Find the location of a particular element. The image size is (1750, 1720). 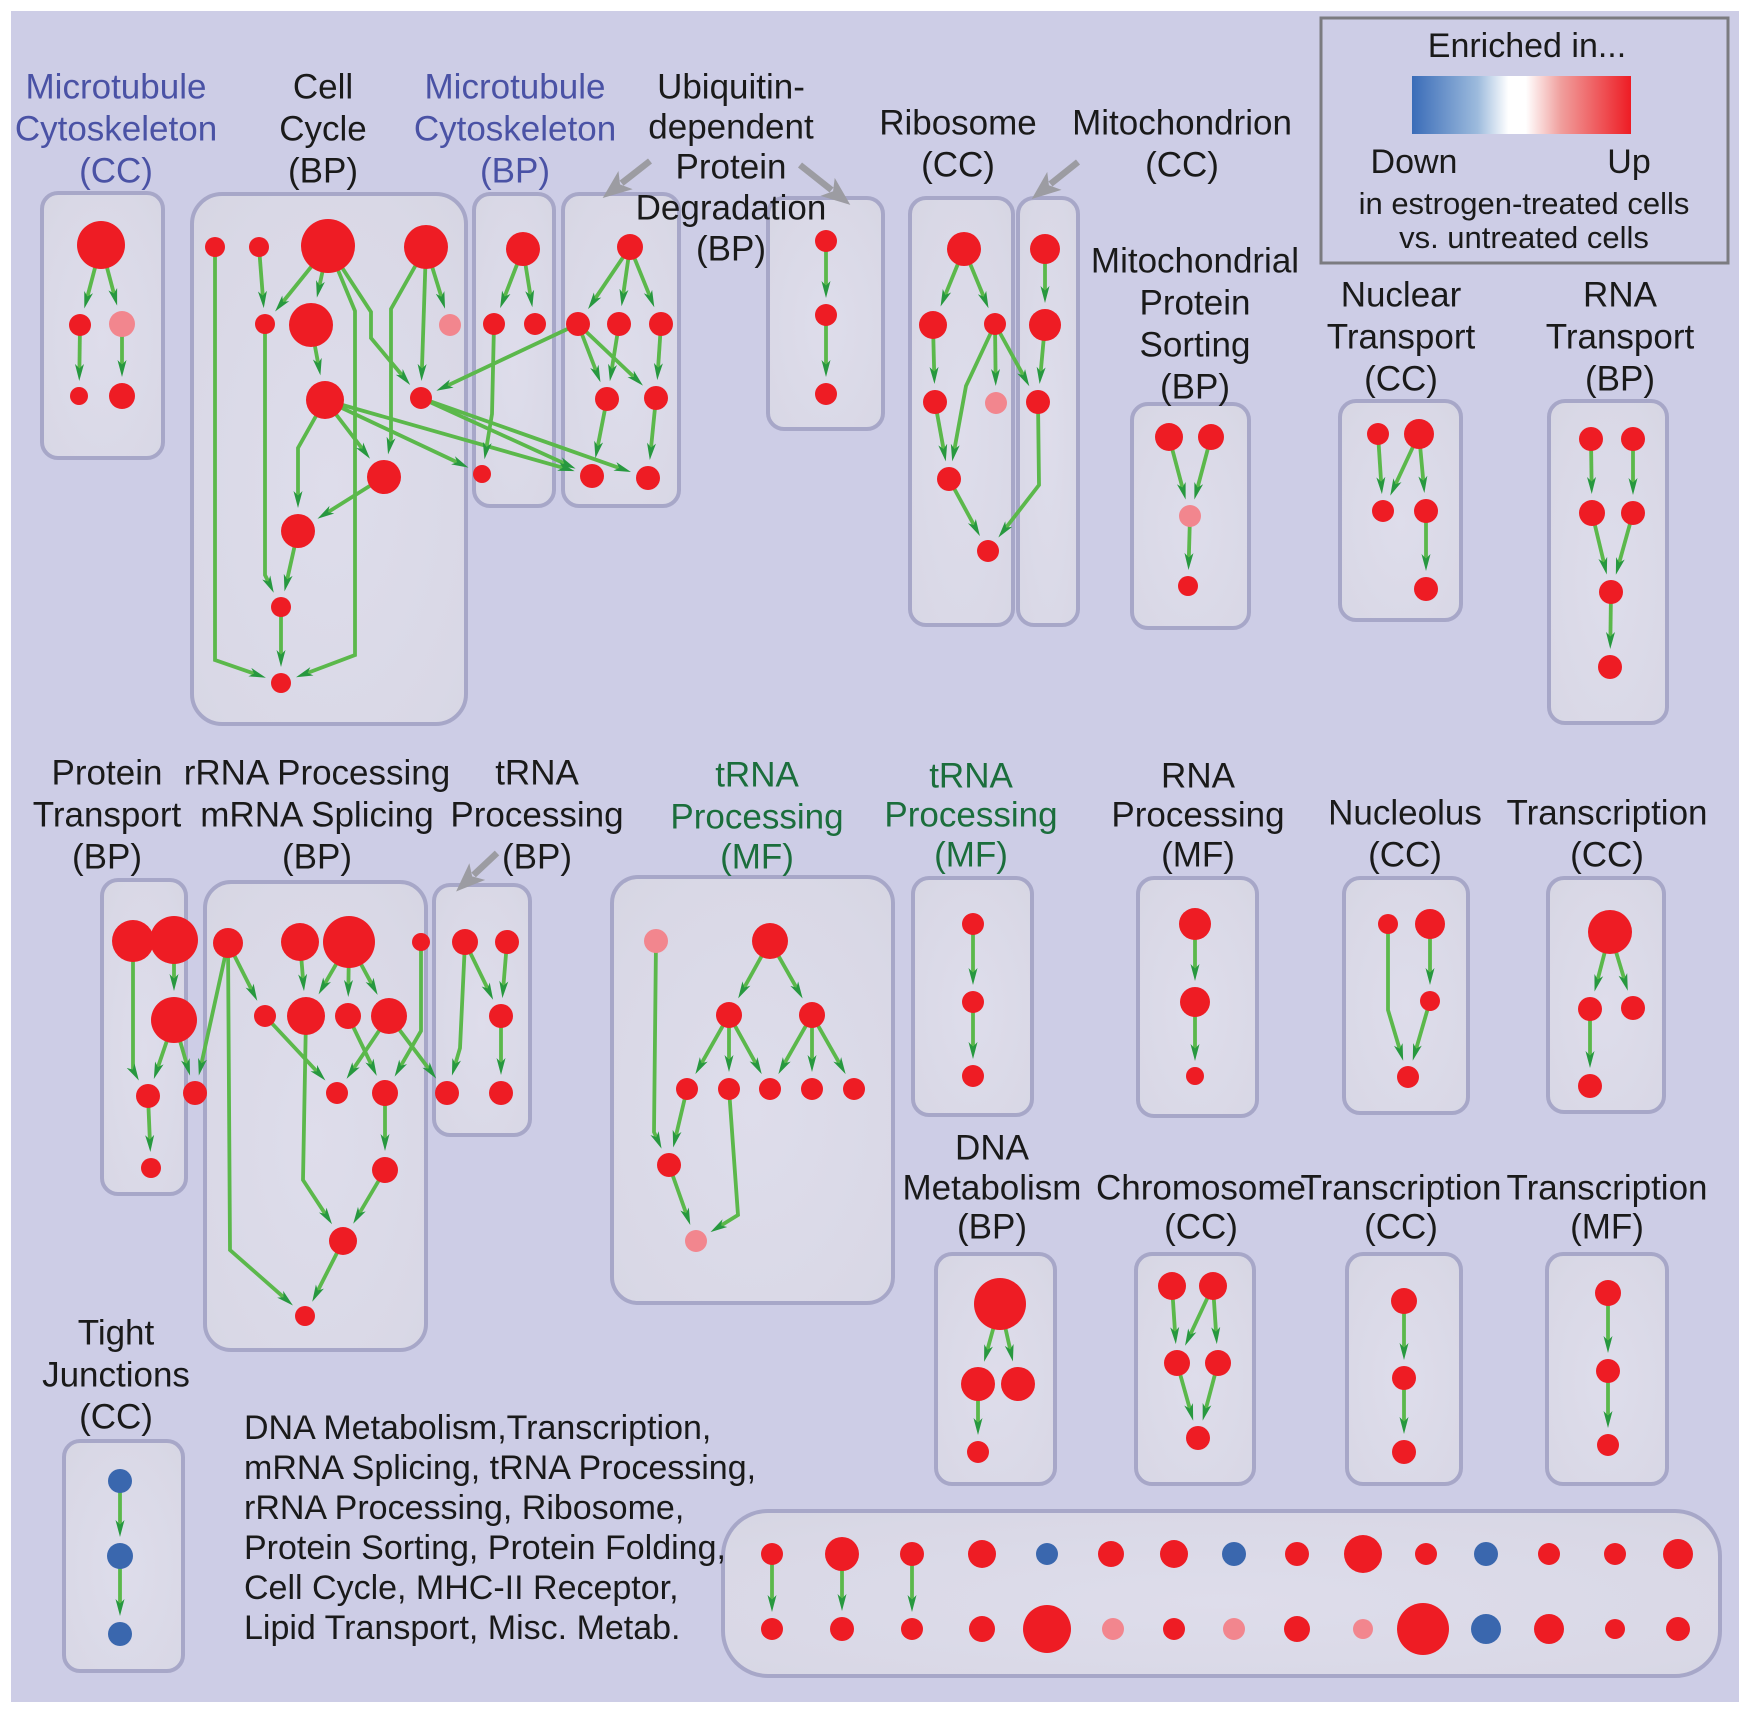

svg-text: vs. untreated cells is located at coordinates (1524, 237).